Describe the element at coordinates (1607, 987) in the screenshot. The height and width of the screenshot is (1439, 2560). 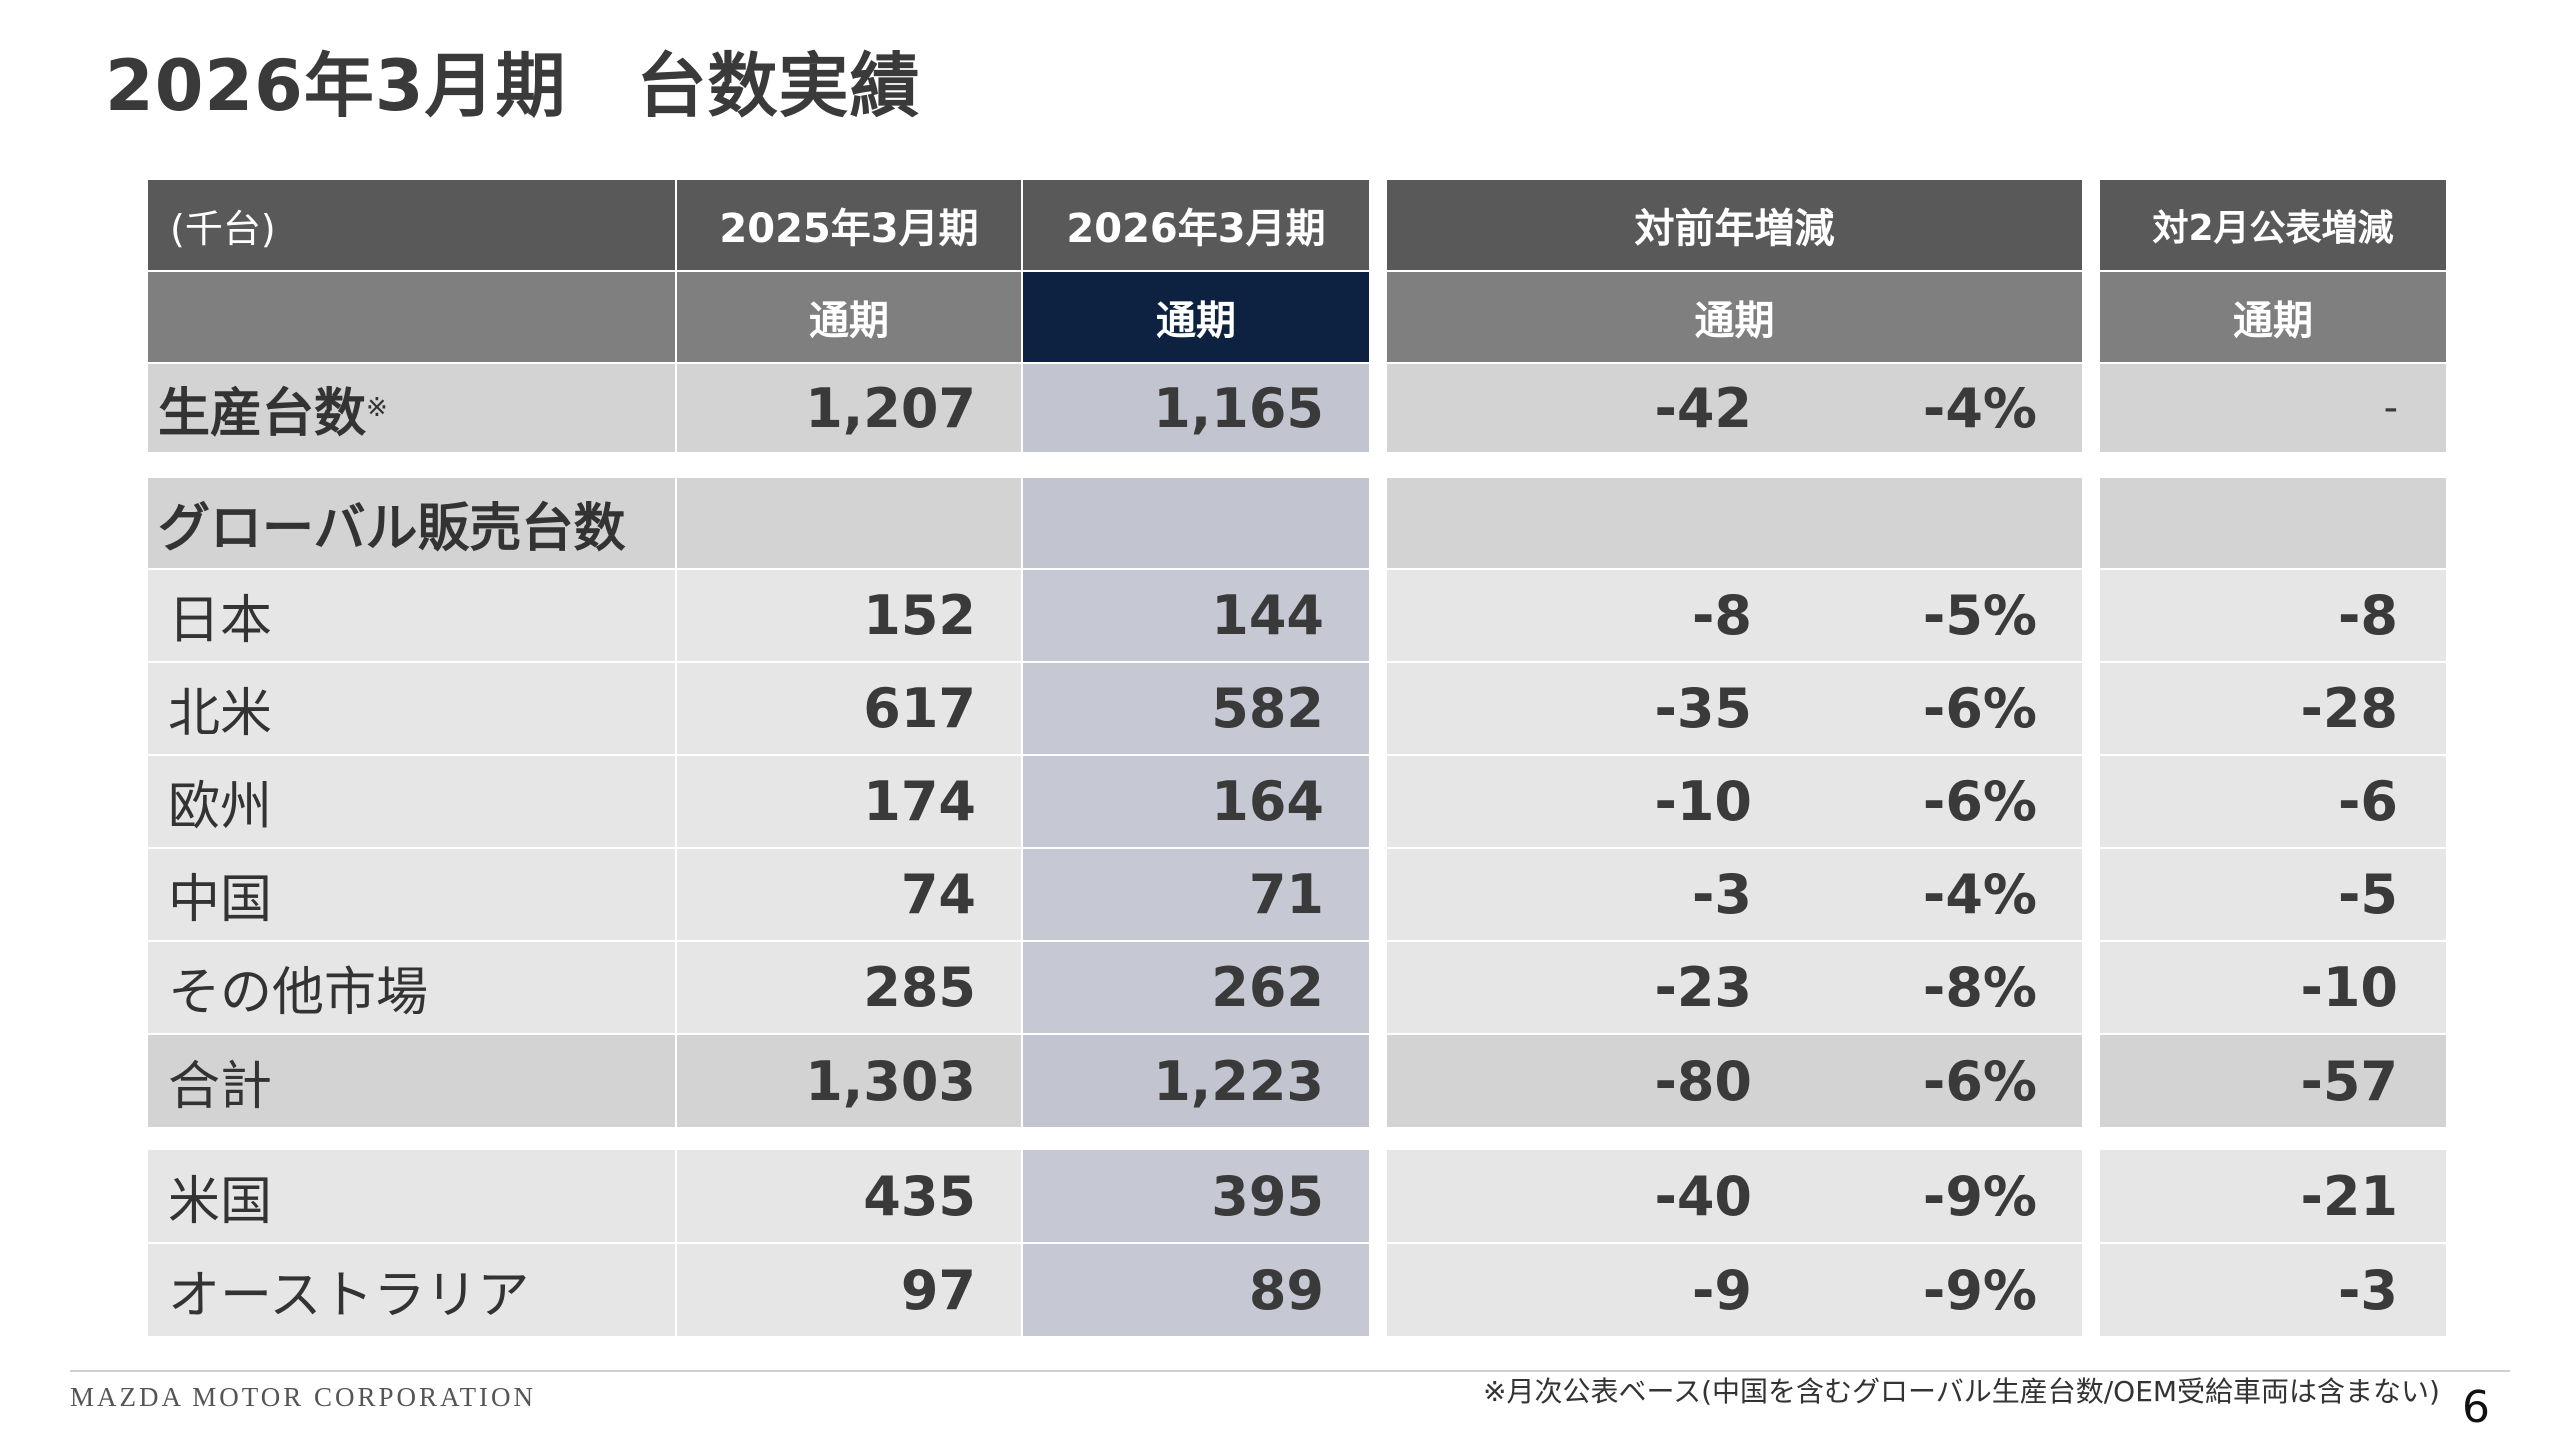
I see `cell-yoy-abs: -23` at that location.